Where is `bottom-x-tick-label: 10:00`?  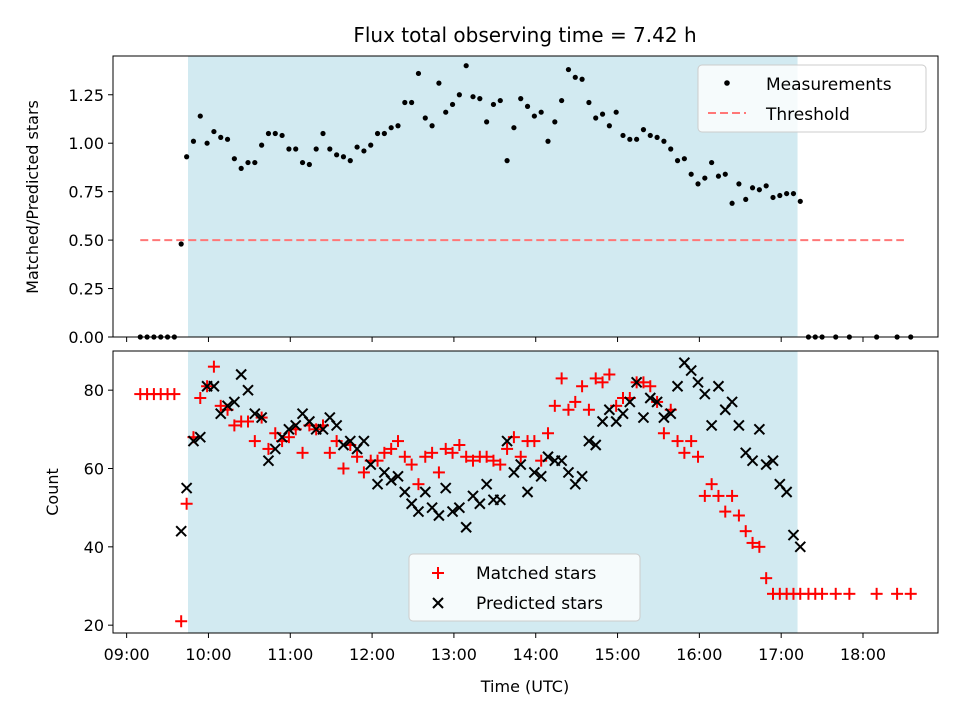 bottom-x-tick-label: 10:00 is located at coordinates (208, 654).